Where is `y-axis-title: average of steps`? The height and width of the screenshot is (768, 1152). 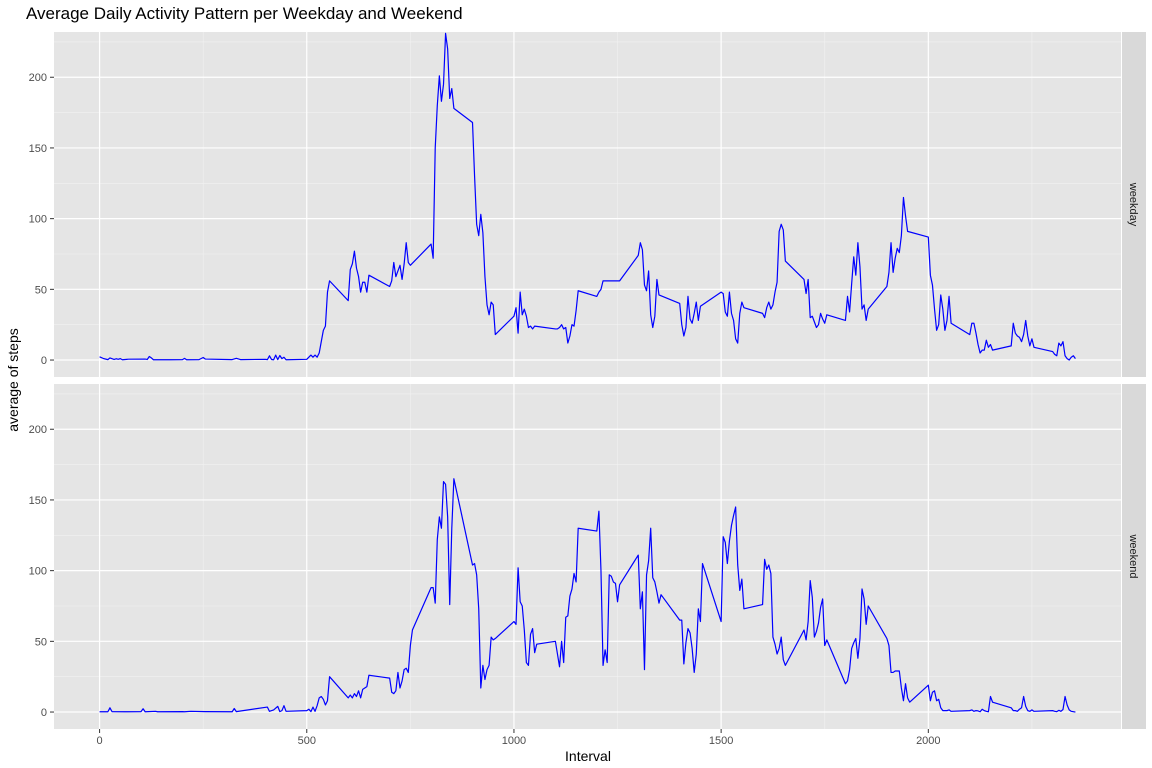 y-axis-title: average of steps is located at coordinates (13, 380).